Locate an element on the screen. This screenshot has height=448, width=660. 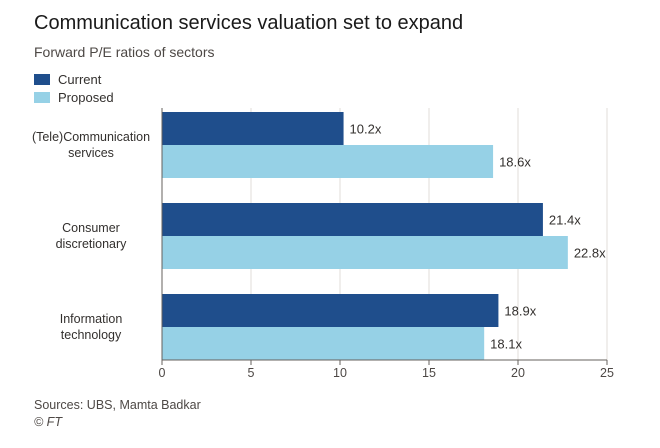
x-tick-label-2: 10 is located at coordinates (340, 373).